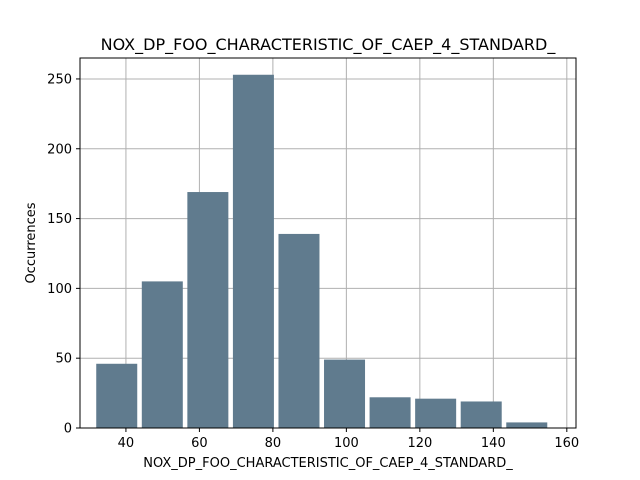 The image size is (640, 480). What do you see at coordinates (126, 443) in the screenshot?
I see `x-tick-label: 40` at bounding box center [126, 443].